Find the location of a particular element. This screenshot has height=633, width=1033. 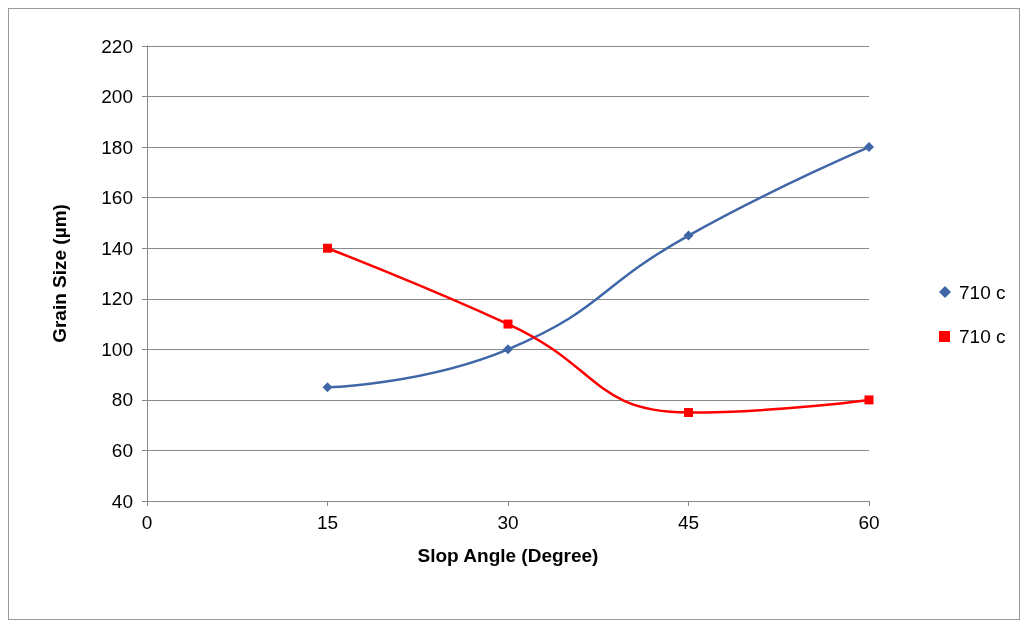

y-tick-label: 160 is located at coordinates (117, 198).